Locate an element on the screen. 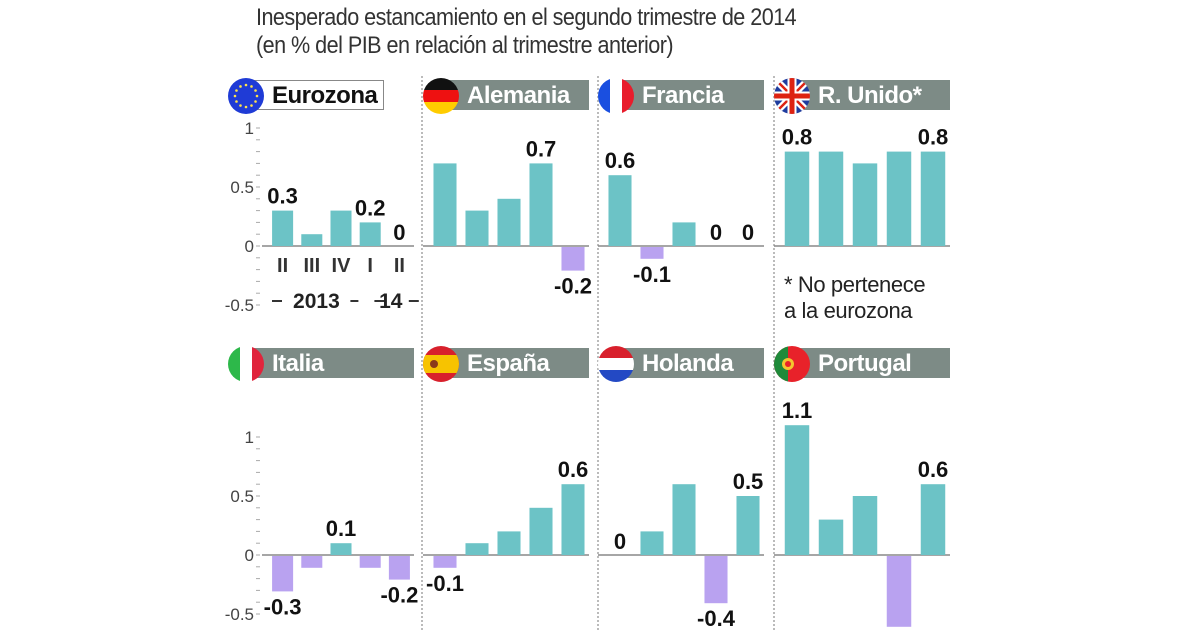  flag-fr-icon is located at coordinates (616, 96).